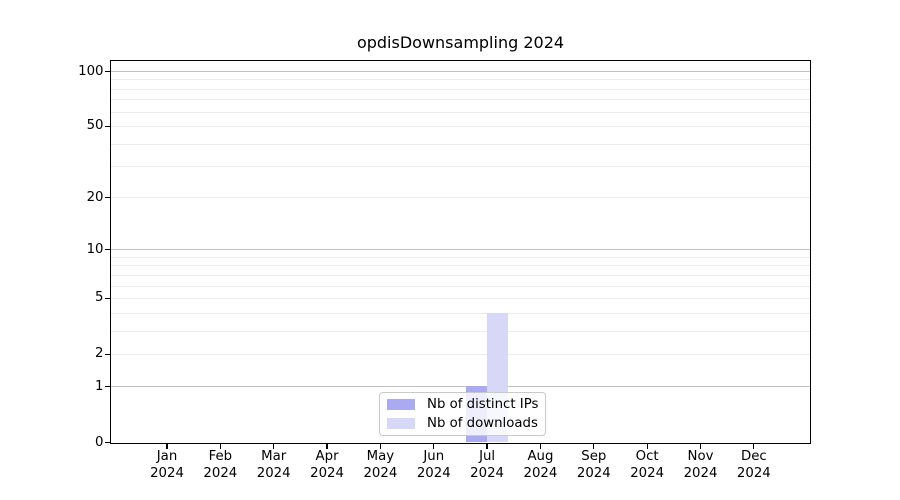 The width and height of the screenshot is (900, 500). What do you see at coordinates (593, 465) in the screenshot?
I see `x-tick-label: Sep 2024` at bounding box center [593, 465].